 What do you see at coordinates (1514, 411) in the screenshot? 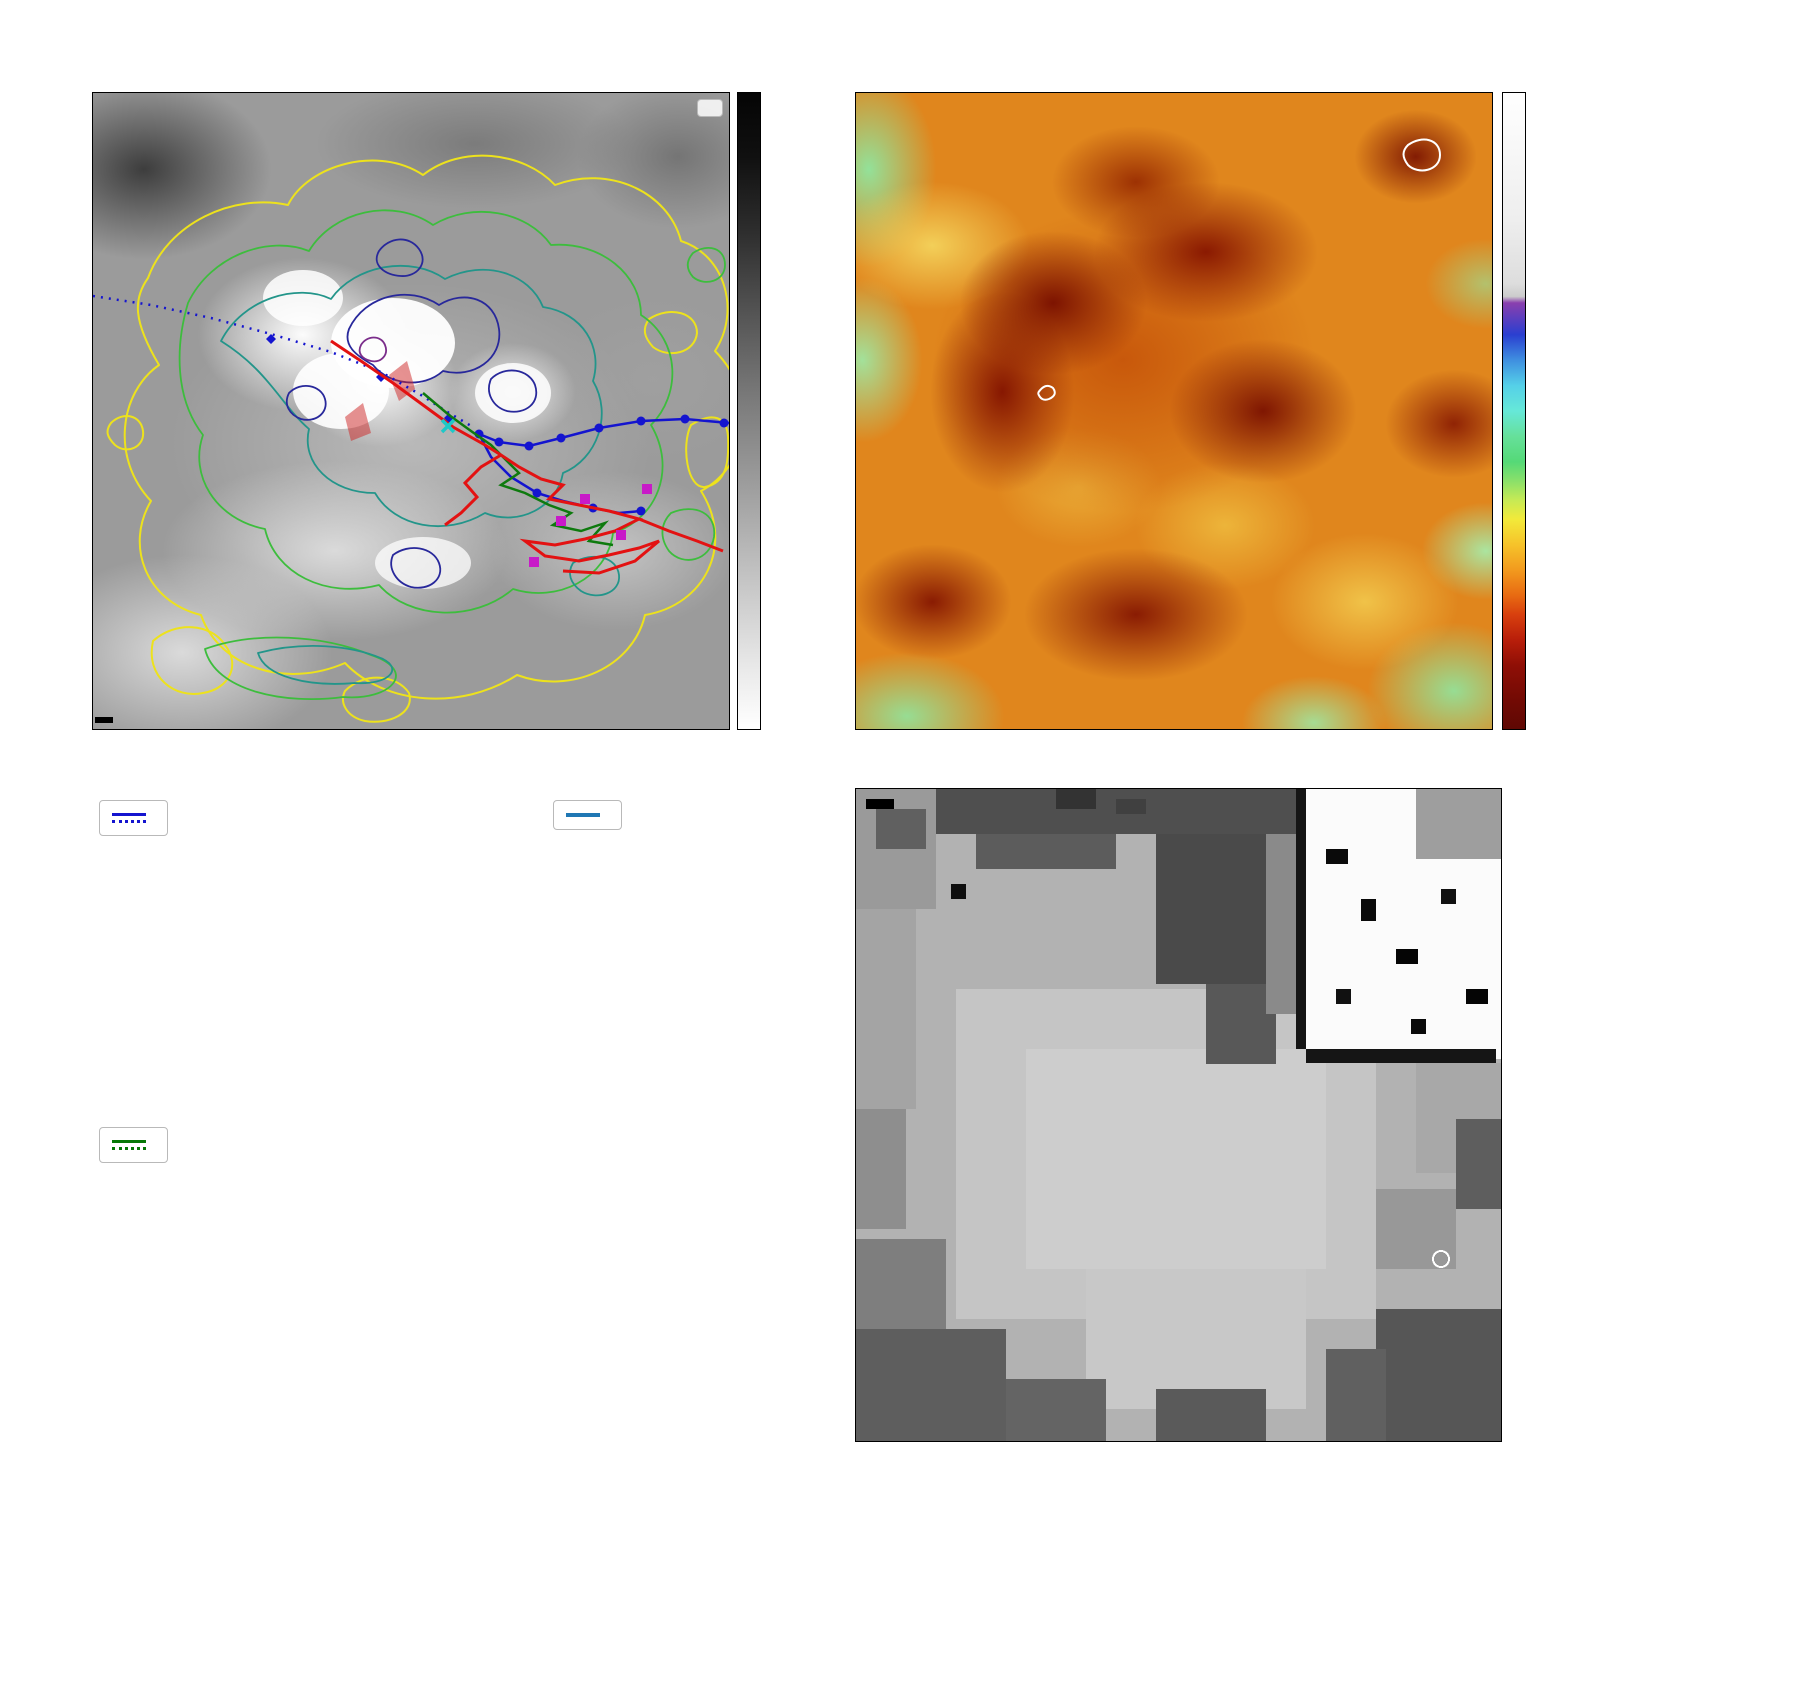
I see `awv-colorbar` at bounding box center [1514, 411].